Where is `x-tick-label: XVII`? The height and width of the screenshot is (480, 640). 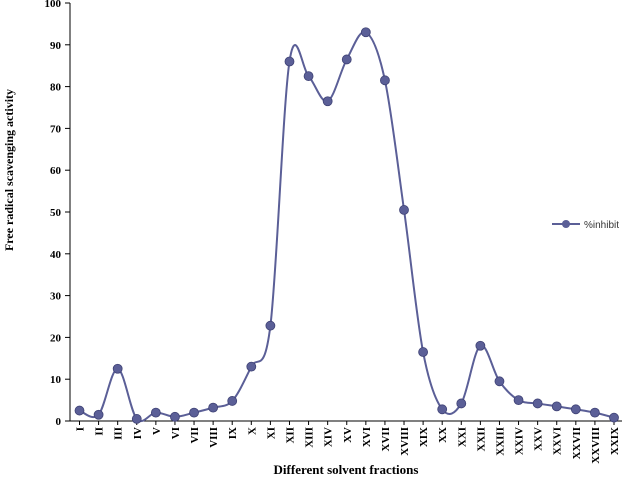 x-tick-label: XVII is located at coordinates (386, 439).